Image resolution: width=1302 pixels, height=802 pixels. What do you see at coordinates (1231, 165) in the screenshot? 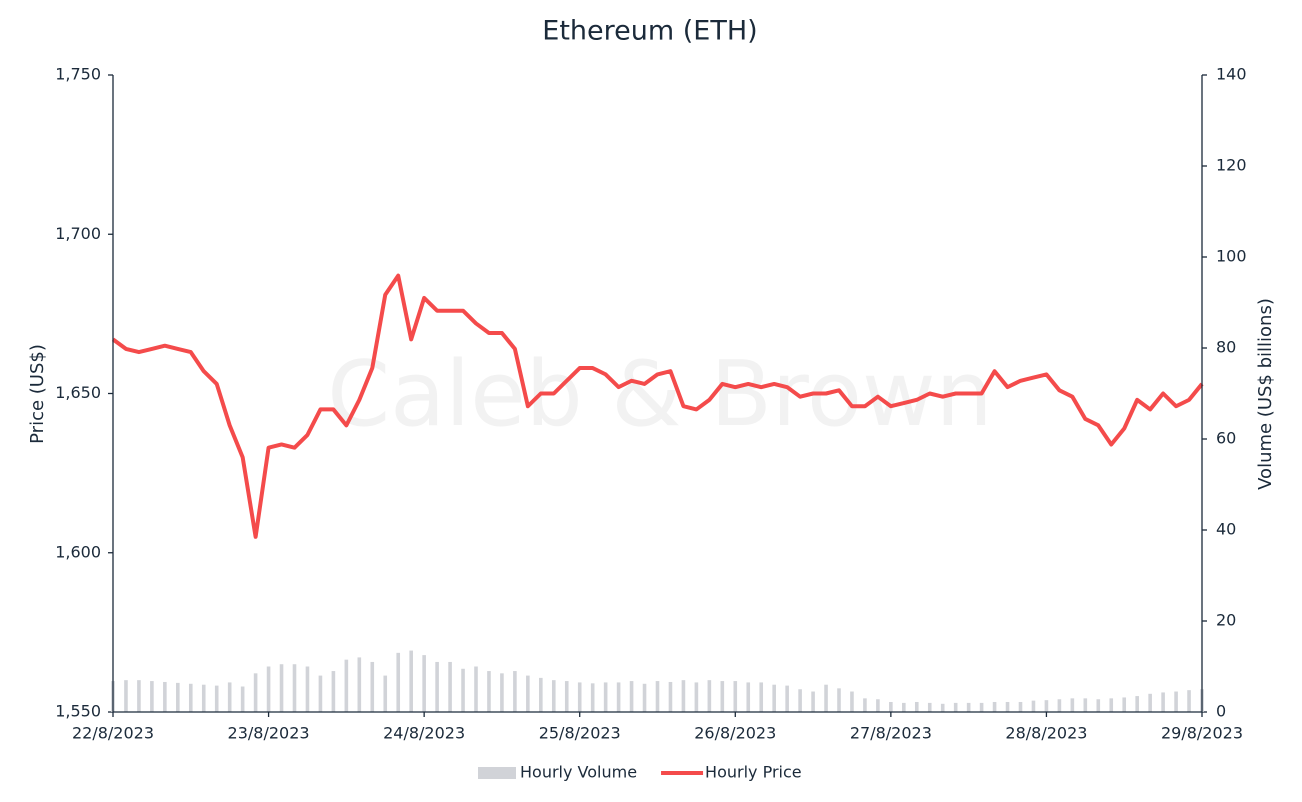
I see `y2-tick-label: 120` at bounding box center [1231, 165].